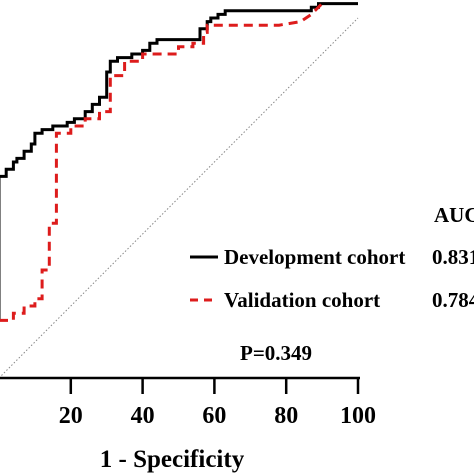  I want to click on legend-auc-development: 0.831, so click(453, 257).